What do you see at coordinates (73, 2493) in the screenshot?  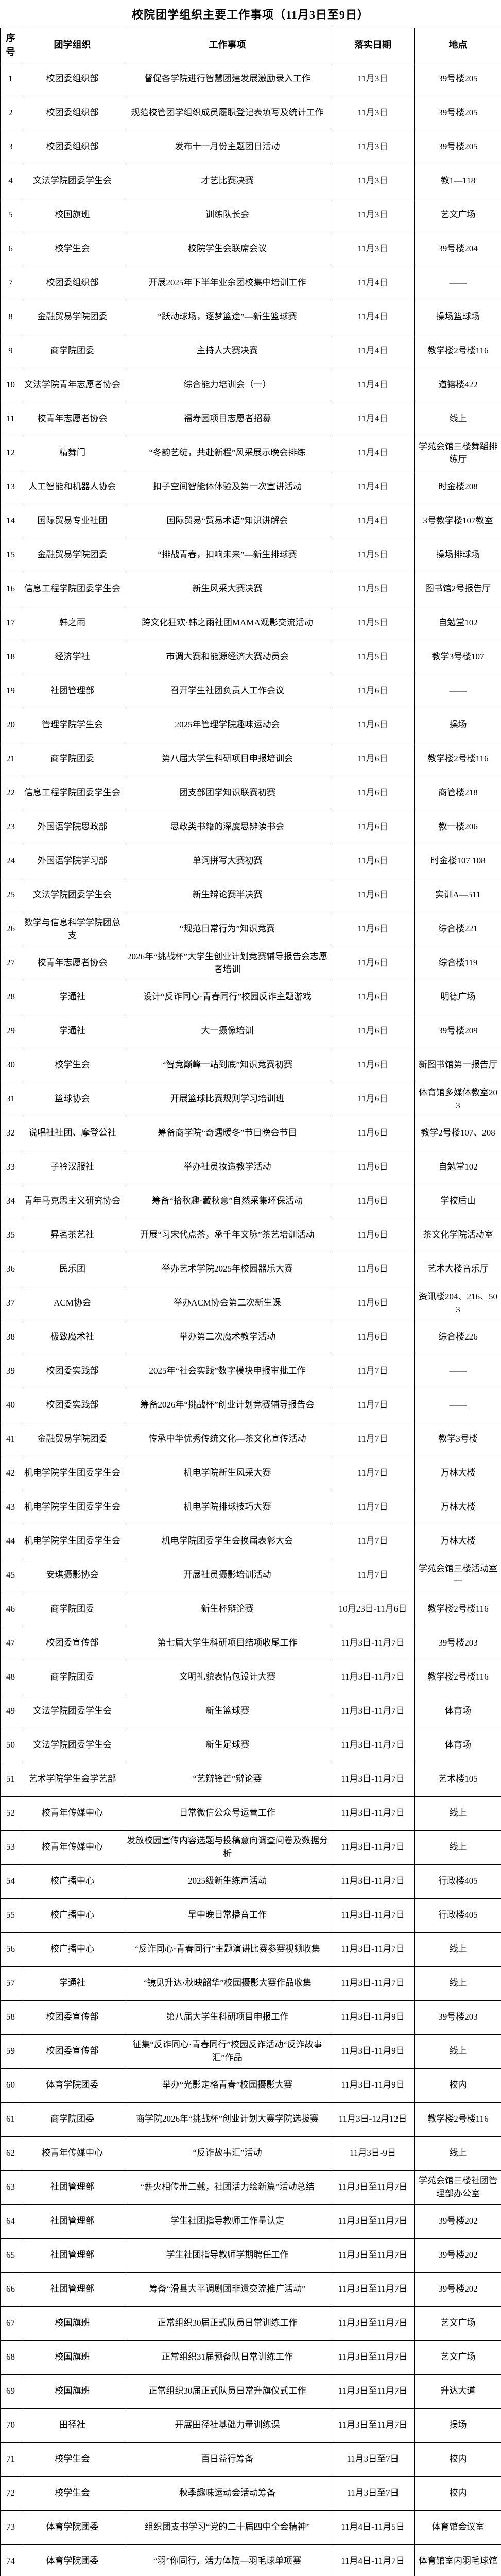 I see `cell-org: 校学生会` at bounding box center [73, 2493].